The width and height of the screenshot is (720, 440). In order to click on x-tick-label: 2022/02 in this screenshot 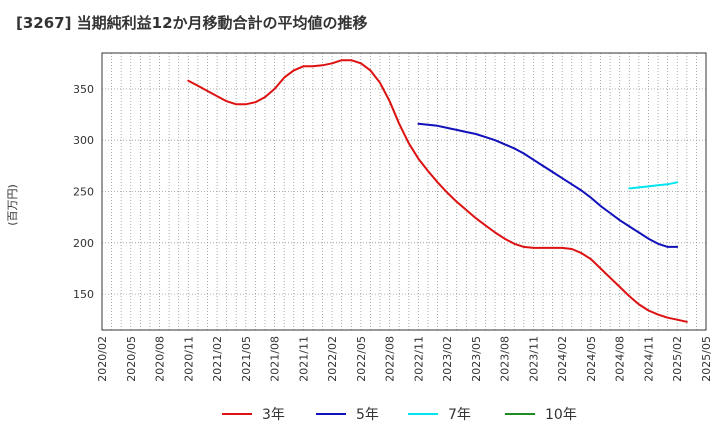, I will do `click(332, 359)`.